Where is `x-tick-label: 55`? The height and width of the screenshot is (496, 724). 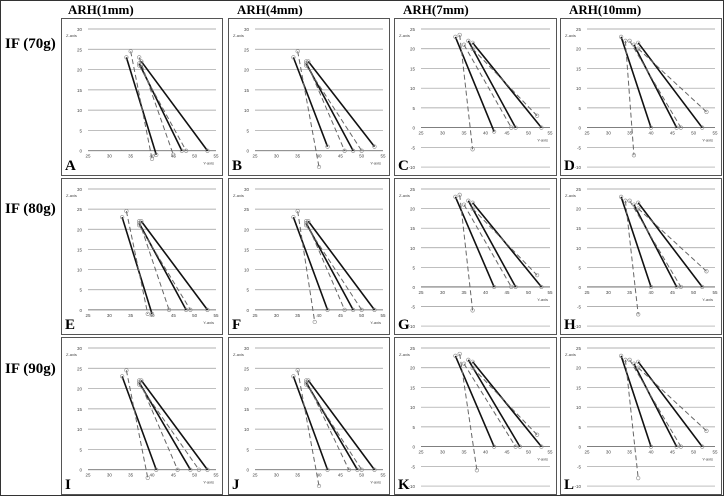 x-tick-label: 55 is located at coordinates (383, 475).